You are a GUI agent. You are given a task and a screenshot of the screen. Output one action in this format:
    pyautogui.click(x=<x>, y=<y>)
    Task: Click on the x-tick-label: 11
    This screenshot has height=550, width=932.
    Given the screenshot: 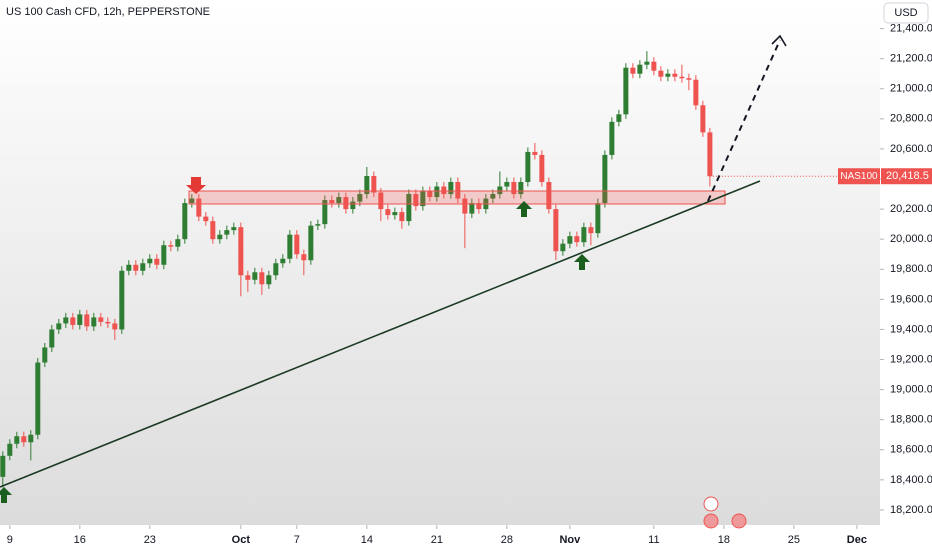 What is the action you would take?
    pyautogui.click(x=653, y=540)
    